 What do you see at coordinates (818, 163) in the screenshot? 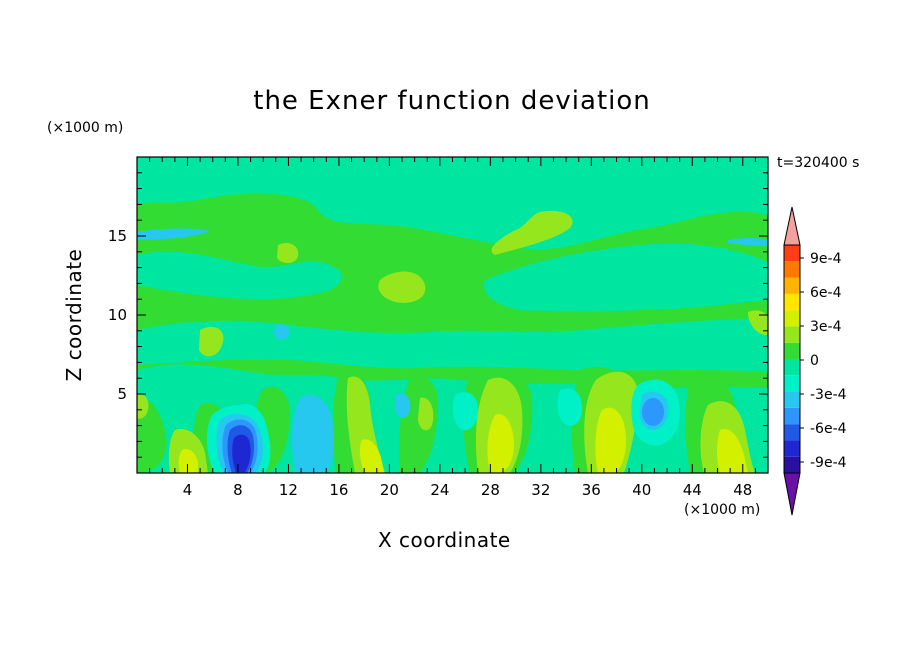
I see `time-label: t=320400 s` at bounding box center [818, 163].